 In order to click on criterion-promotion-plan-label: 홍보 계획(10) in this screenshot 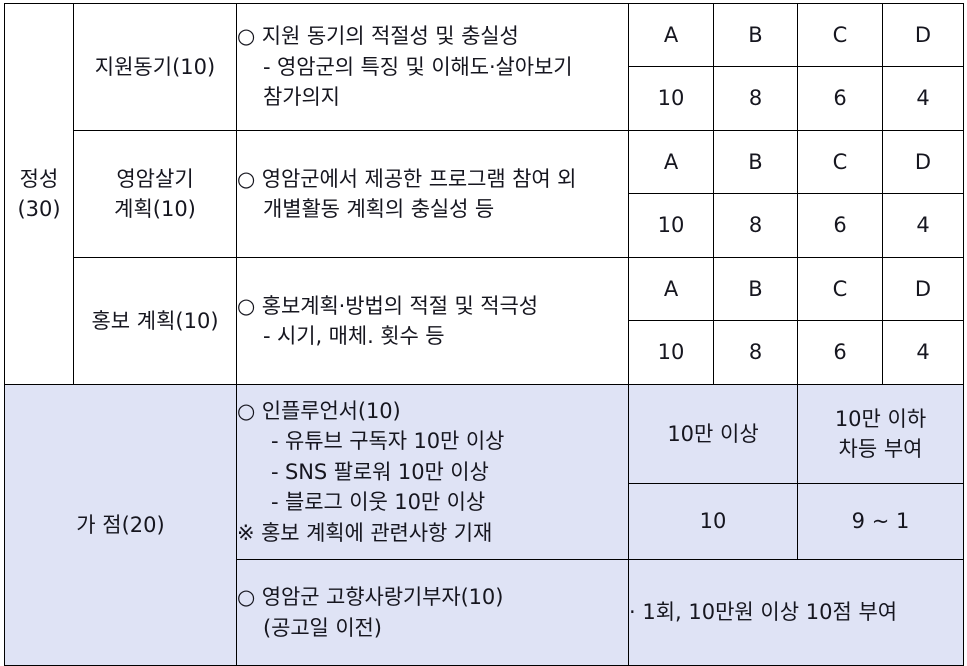, I will do `click(155, 320)`.